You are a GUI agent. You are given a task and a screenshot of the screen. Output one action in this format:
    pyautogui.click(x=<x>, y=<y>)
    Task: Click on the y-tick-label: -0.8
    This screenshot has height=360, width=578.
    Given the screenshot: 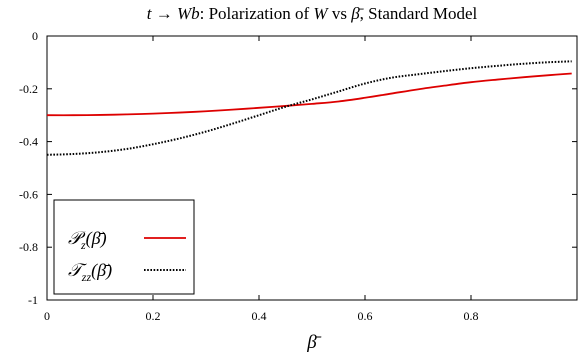 What is the action you would take?
    pyautogui.click(x=28, y=247)
    